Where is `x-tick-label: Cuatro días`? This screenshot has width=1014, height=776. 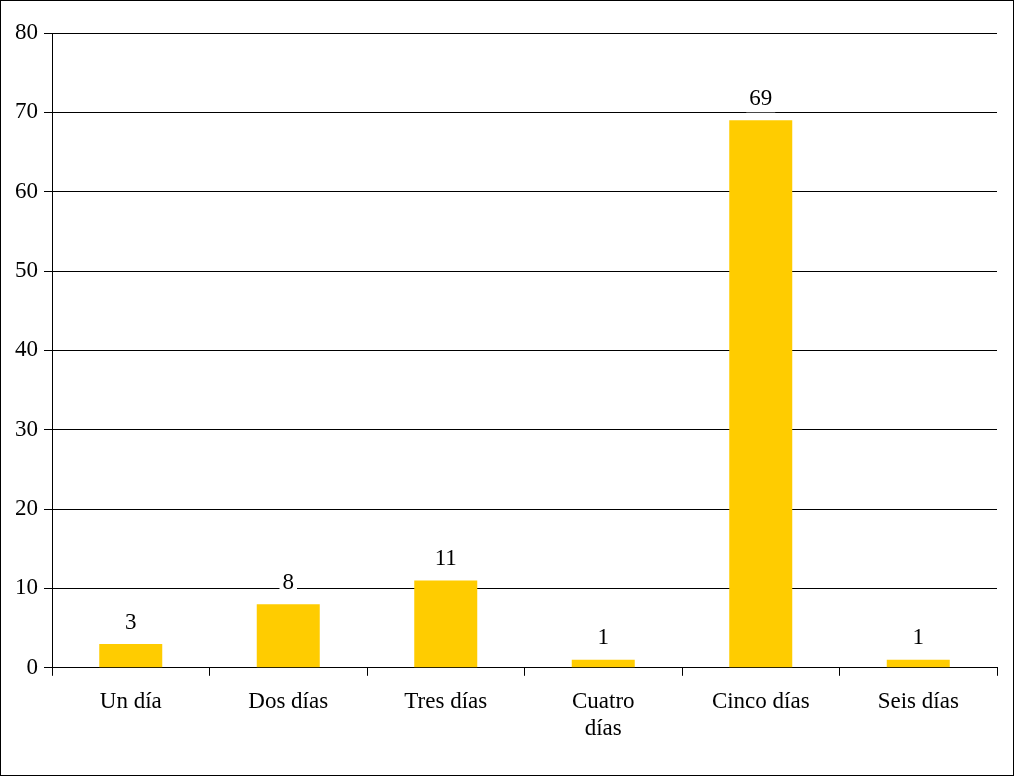 x-tick-label: Cuatro días is located at coordinates (603, 714).